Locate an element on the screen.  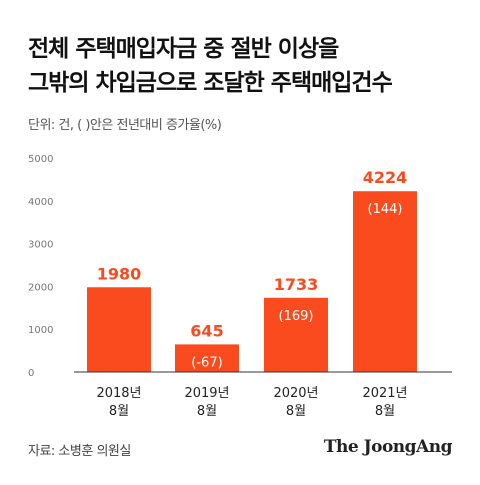
x-tick-label: 2020년 is located at coordinates (295, 393).